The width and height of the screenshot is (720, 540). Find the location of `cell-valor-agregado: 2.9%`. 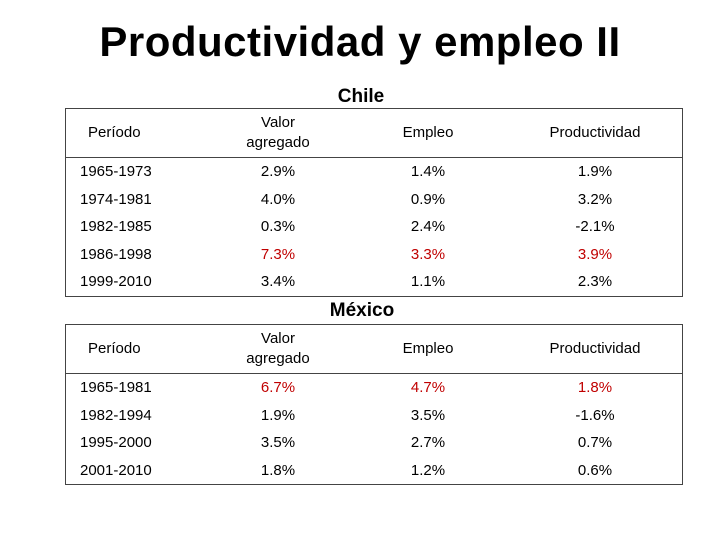

cell-valor-agregado: 2.9% is located at coordinates (278, 172).